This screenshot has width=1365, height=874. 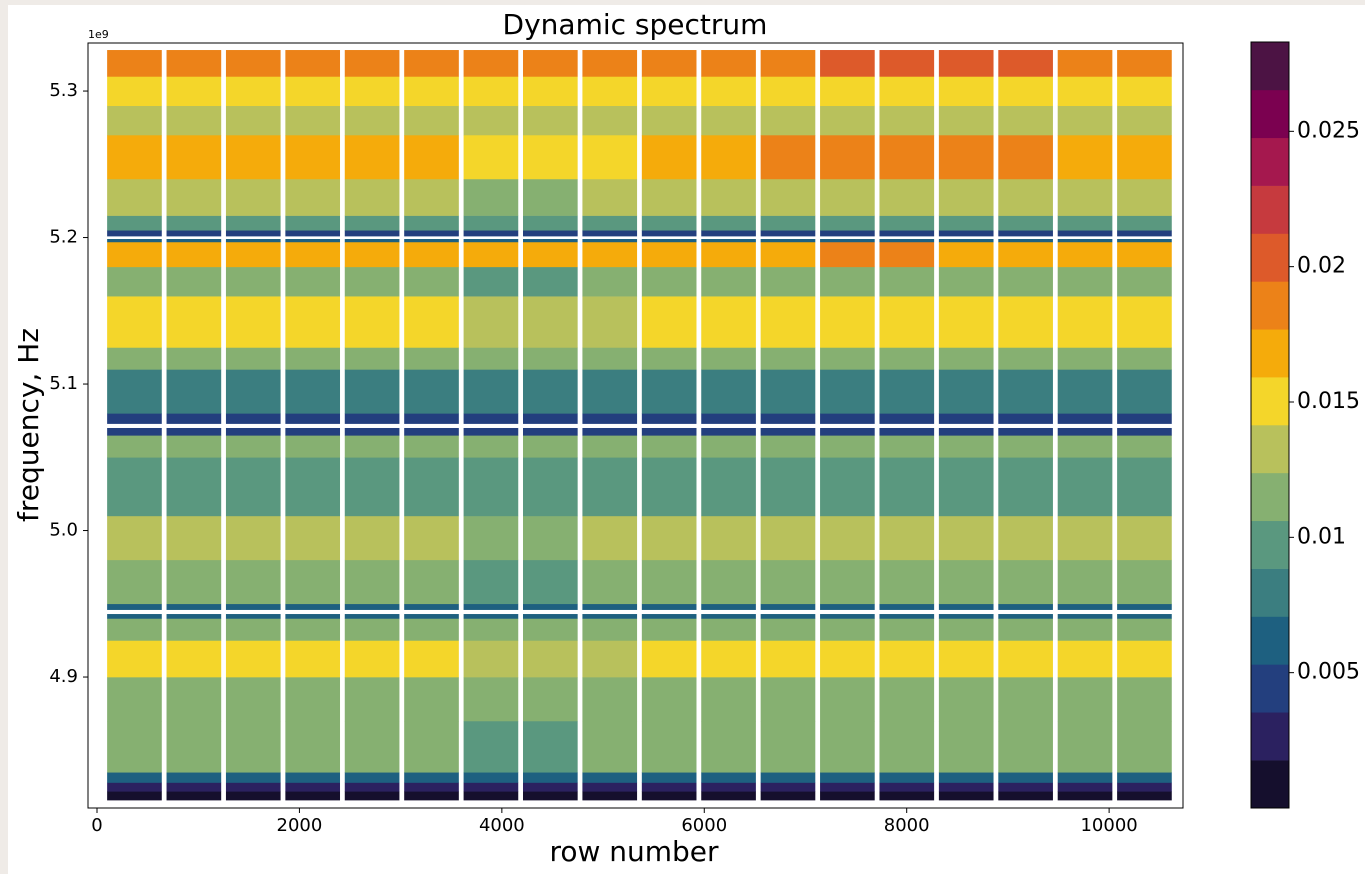 I want to click on x-tick-label: 8000, so click(x=907, y=825).